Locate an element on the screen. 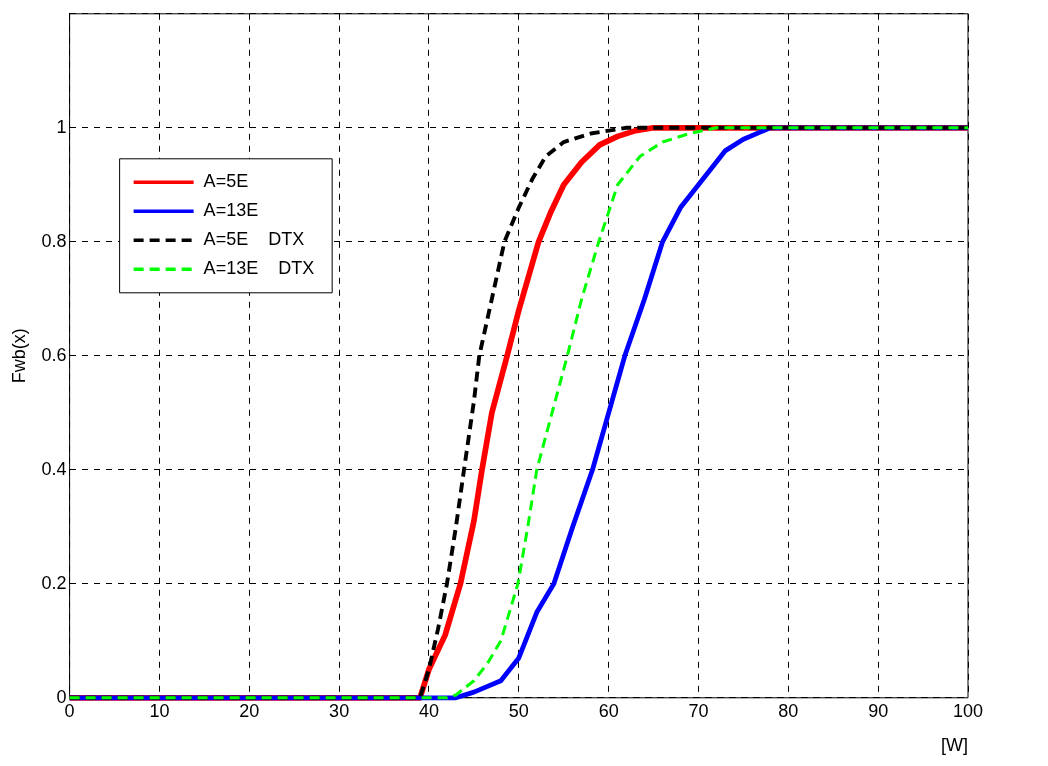 This screenshot has width=1048, height=766. legend-label: A=5E DTX is located at coordinates (254, 239).